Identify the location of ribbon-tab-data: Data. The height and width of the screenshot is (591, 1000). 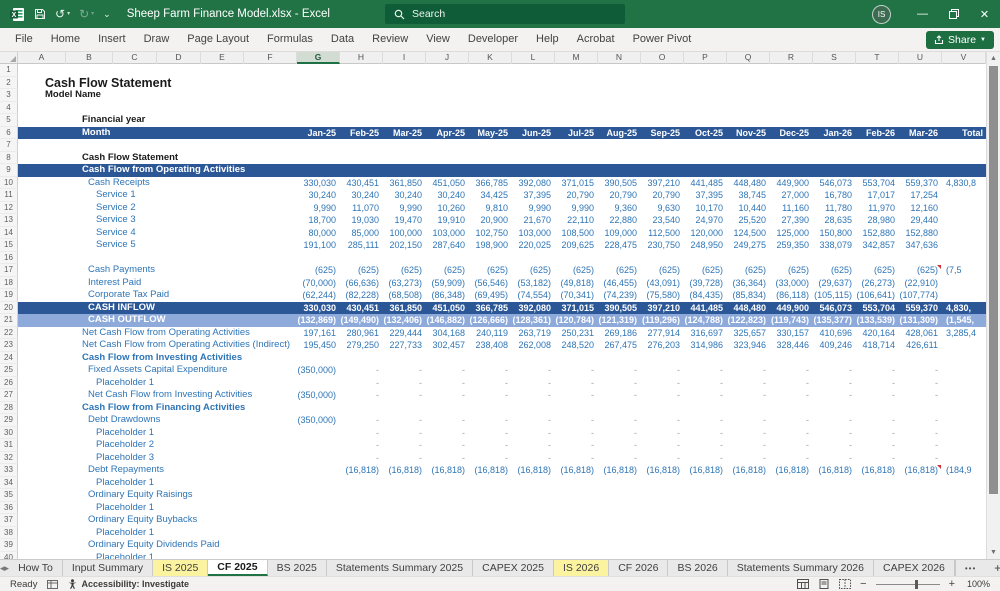
(342, 39).